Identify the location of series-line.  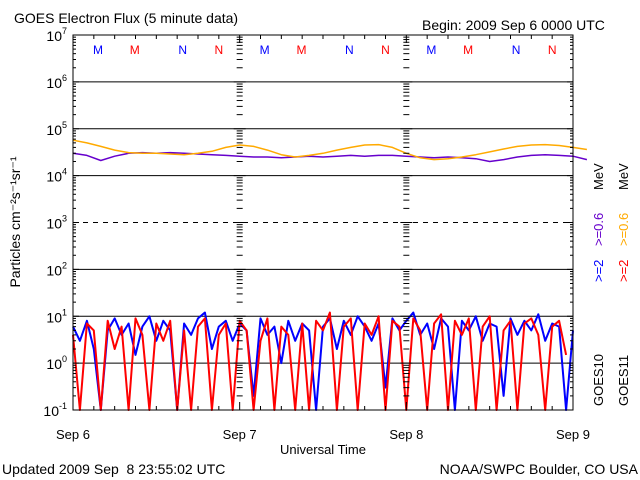
(330, 150).